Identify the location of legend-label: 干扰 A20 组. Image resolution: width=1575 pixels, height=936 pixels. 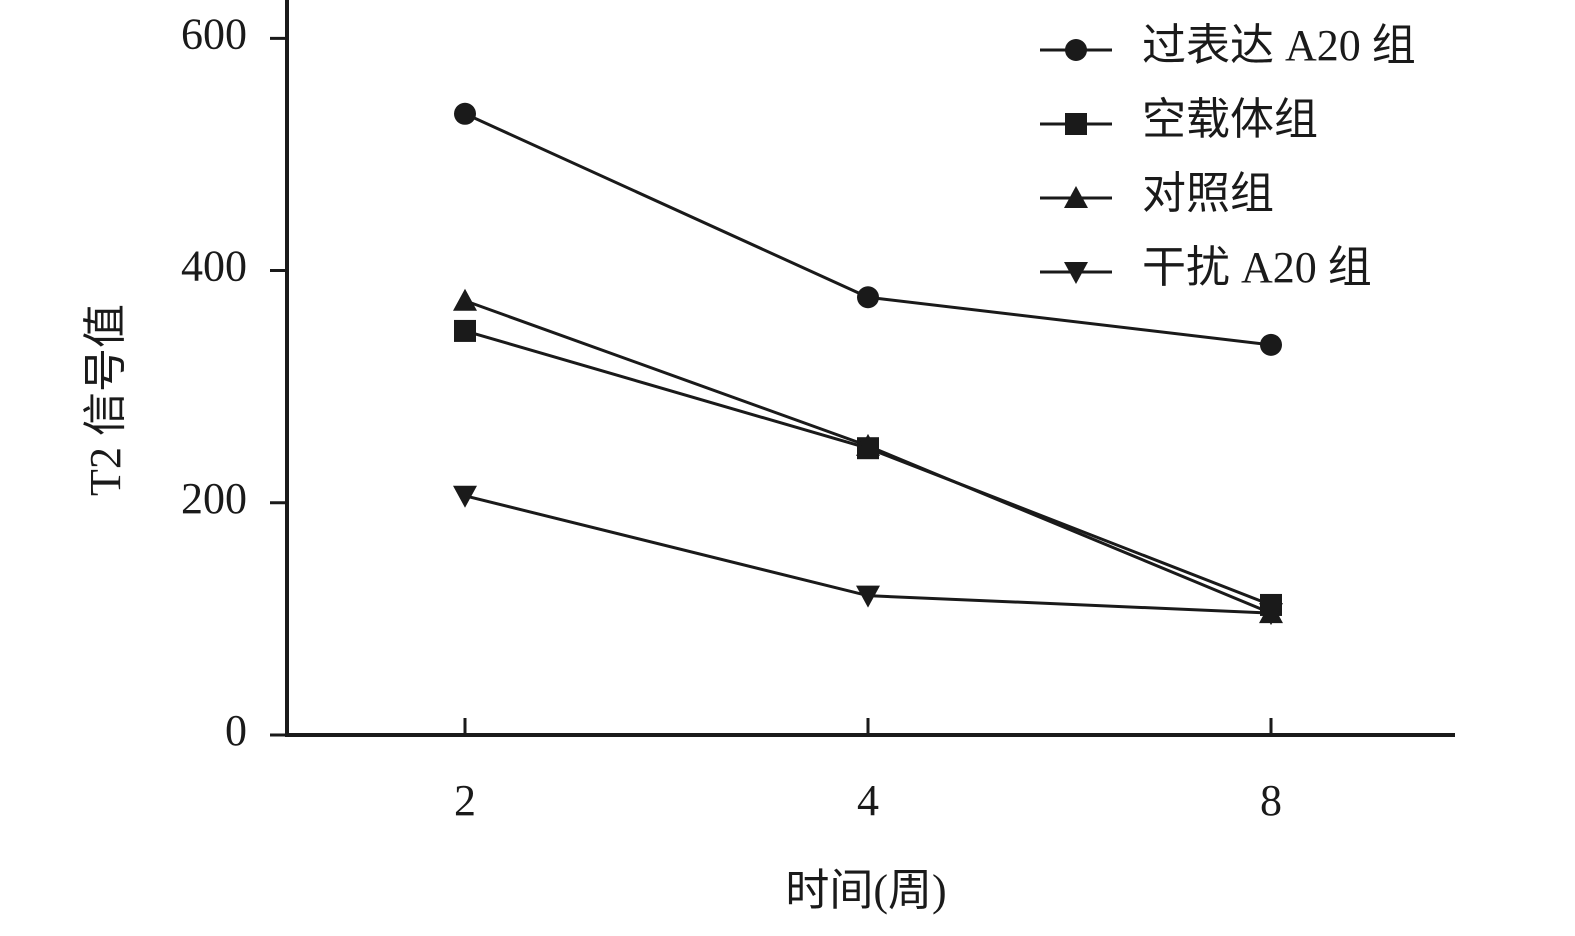
(1257, 267).